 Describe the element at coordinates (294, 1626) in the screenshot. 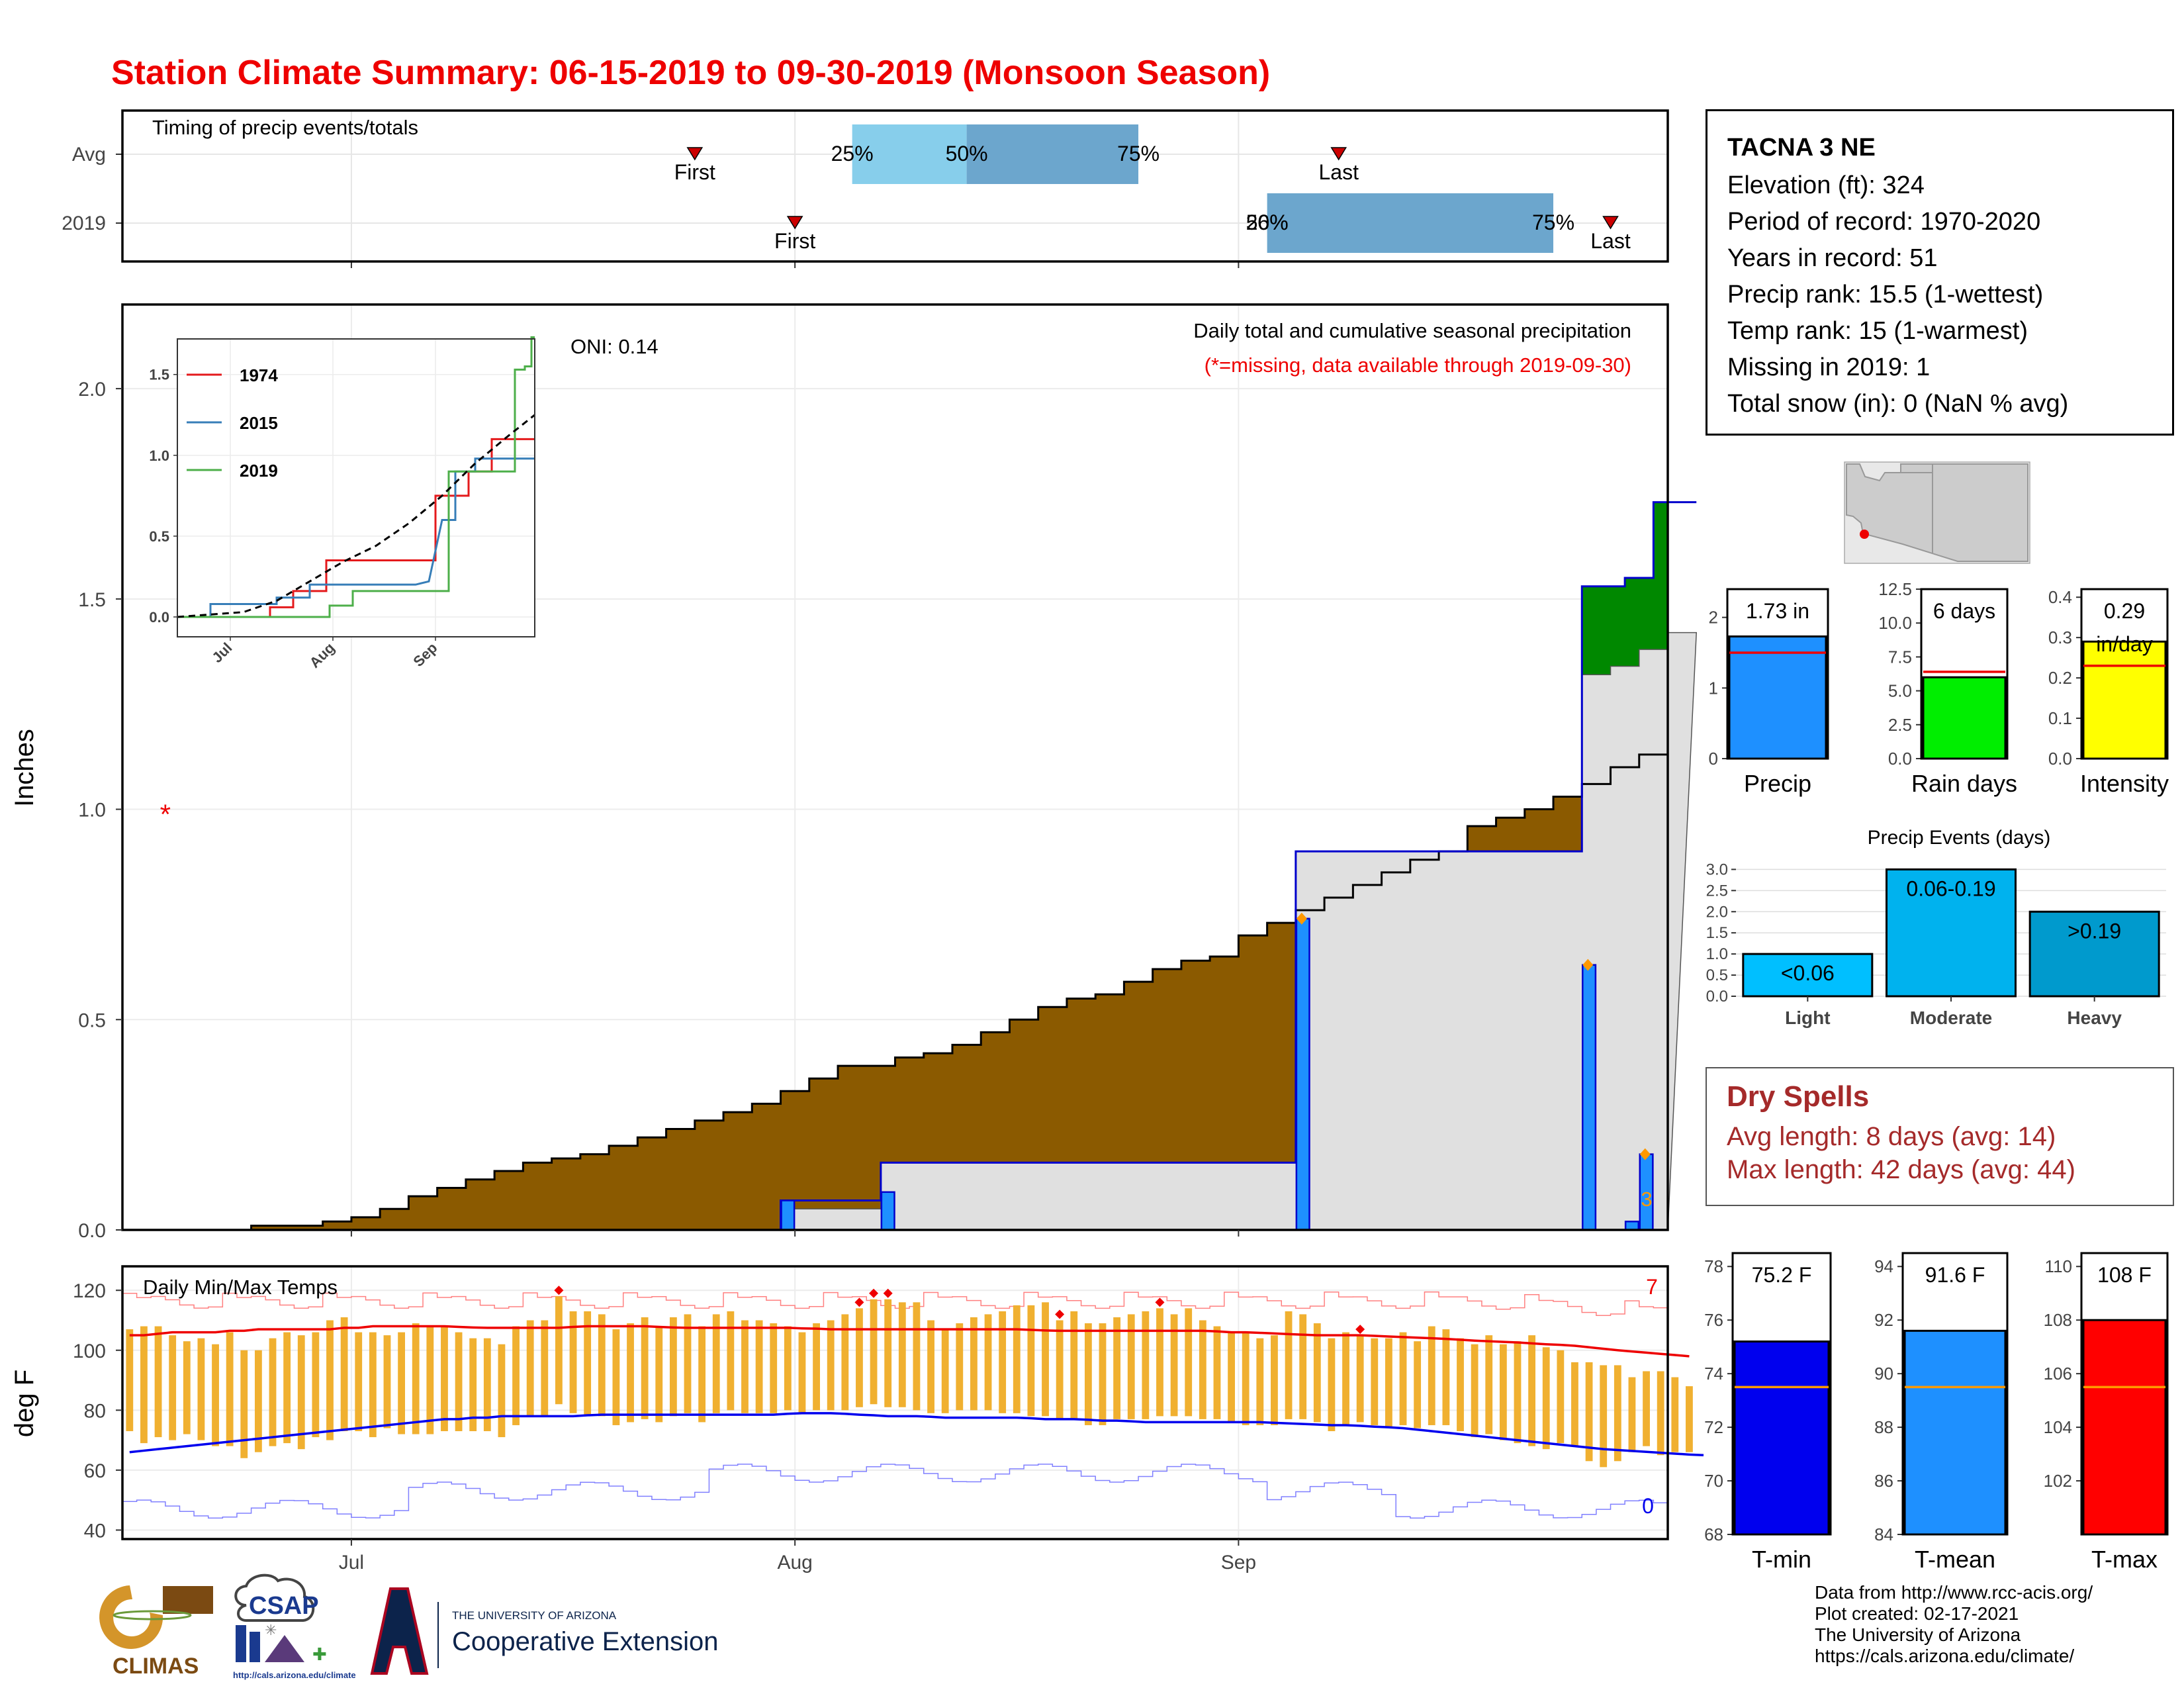

I see `csap-logo: CSAP ✳ ✚ http://cals.arizona.edu/climate` at that location.